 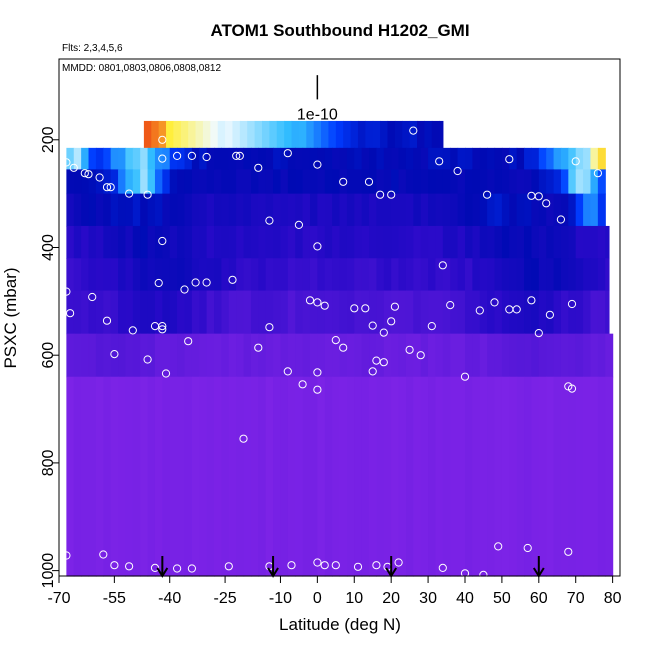 I want to click on x-tick-label: 10, so click(x=354, y=598).